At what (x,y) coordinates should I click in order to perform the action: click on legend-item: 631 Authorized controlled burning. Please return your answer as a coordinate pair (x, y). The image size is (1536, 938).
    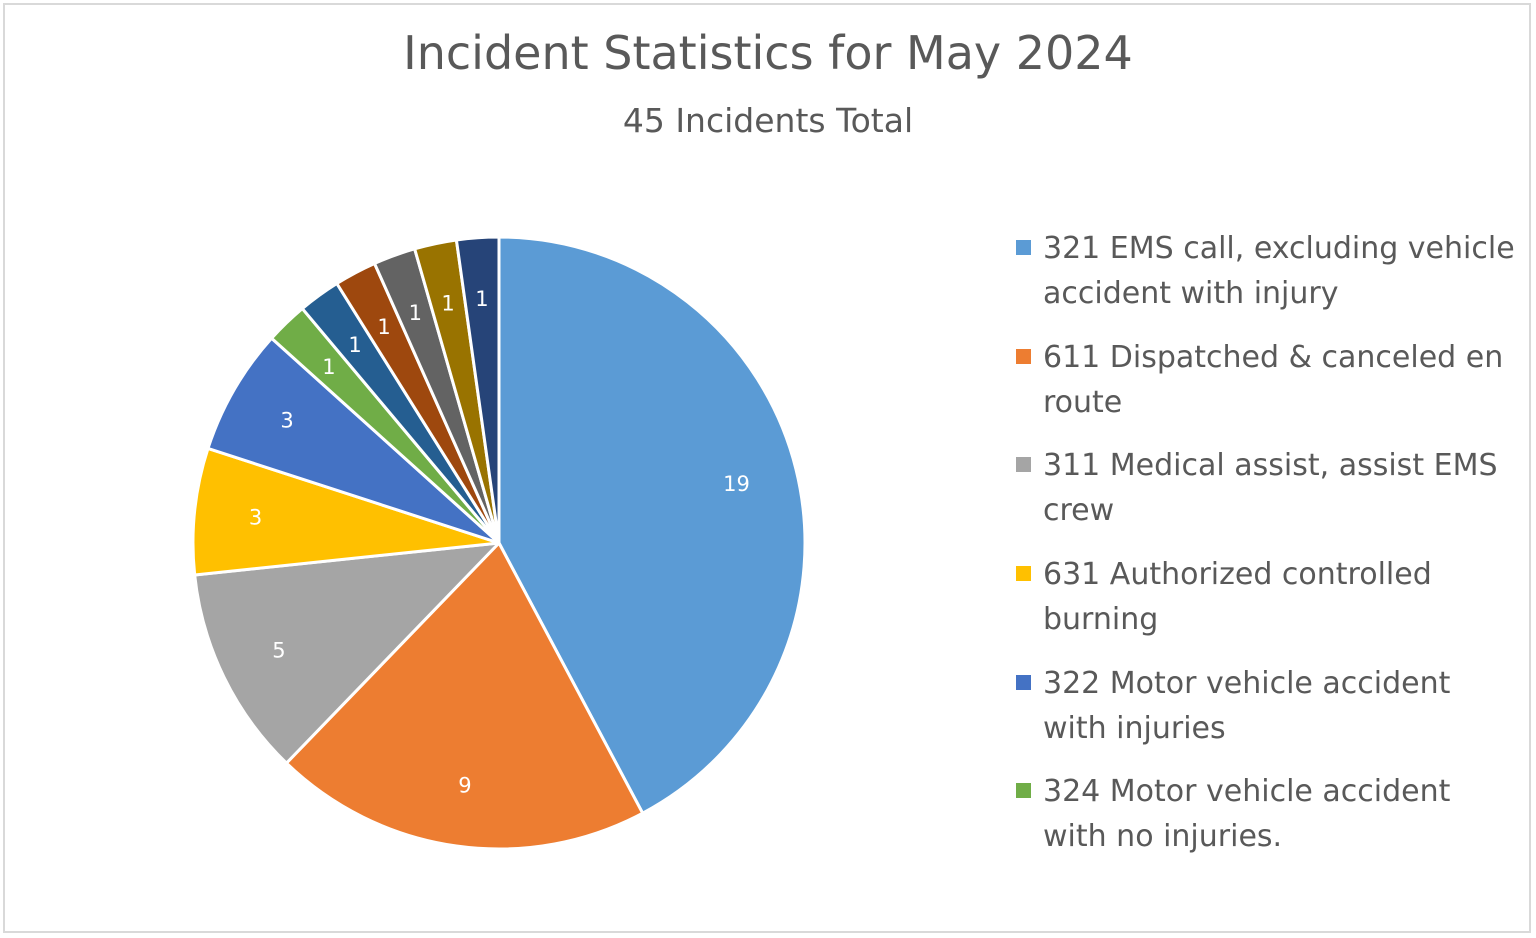
    Looking at the image, I should click on (1269, 606).